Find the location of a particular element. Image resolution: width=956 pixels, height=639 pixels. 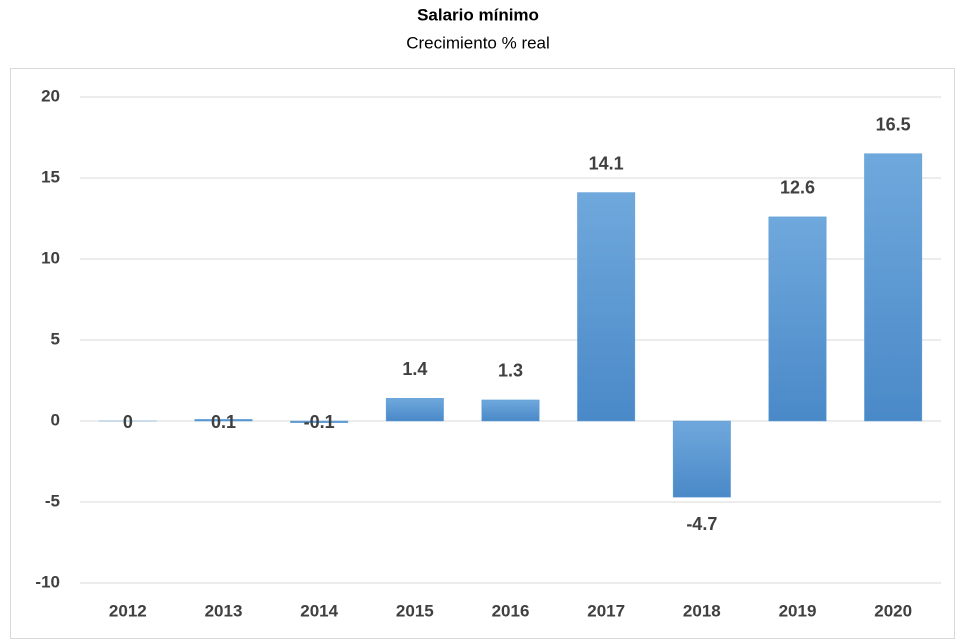

data-label: 16.5 is located at coordinates (893, 124).